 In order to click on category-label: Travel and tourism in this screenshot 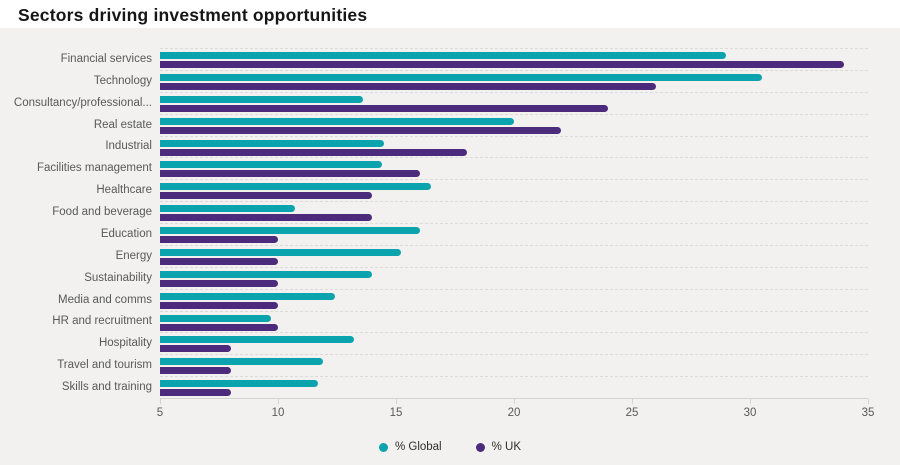, I will do `click(104, 365)`.